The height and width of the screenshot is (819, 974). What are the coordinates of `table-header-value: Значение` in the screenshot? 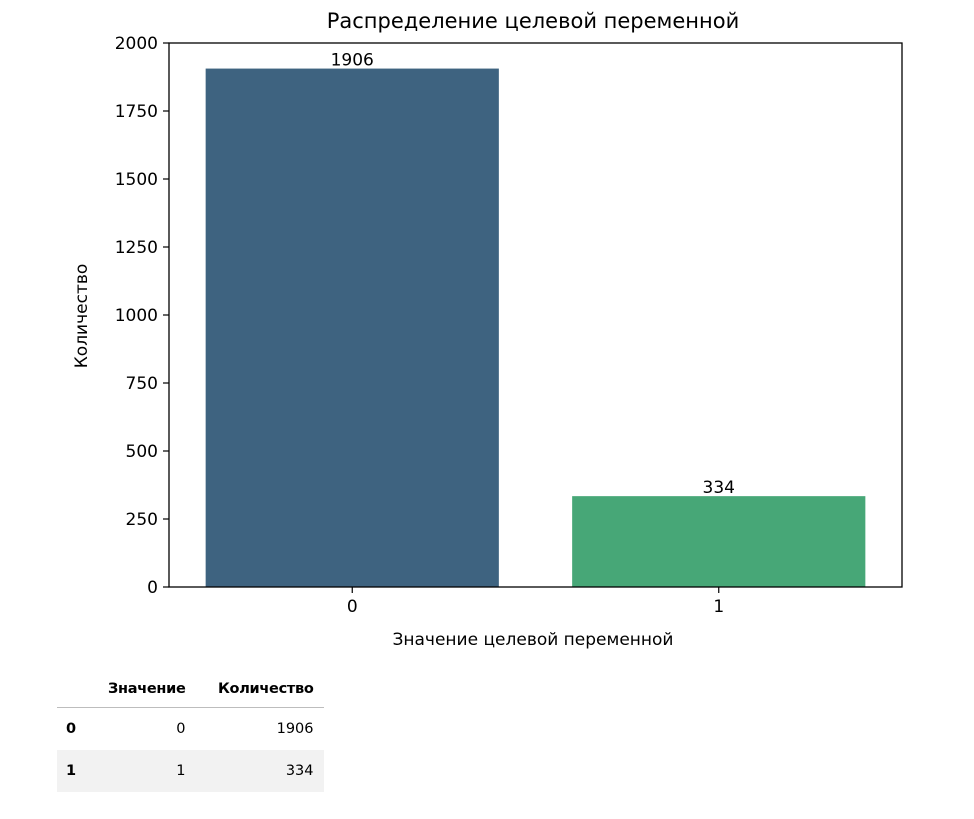 It's located at (147, 690).